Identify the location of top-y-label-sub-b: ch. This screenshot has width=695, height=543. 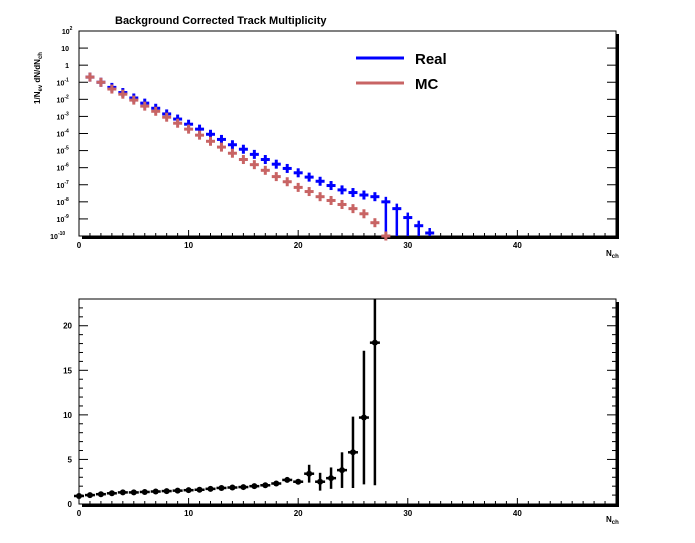
(41, 55).